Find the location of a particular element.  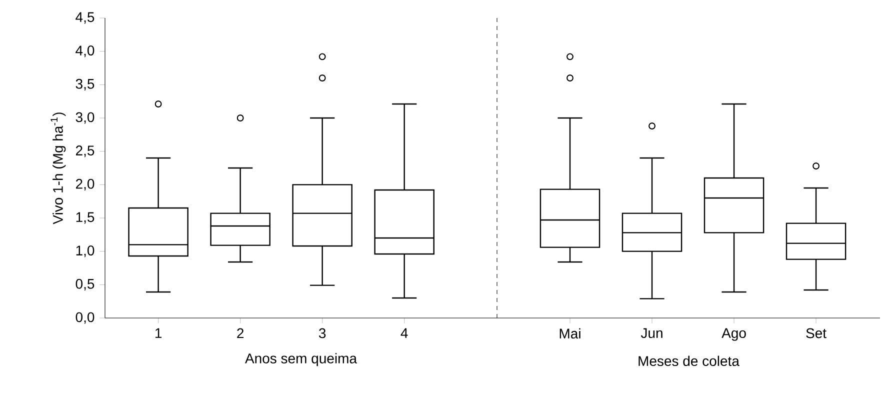

x-axis-title: Anos sem queima is located at coordinates (300, 359).